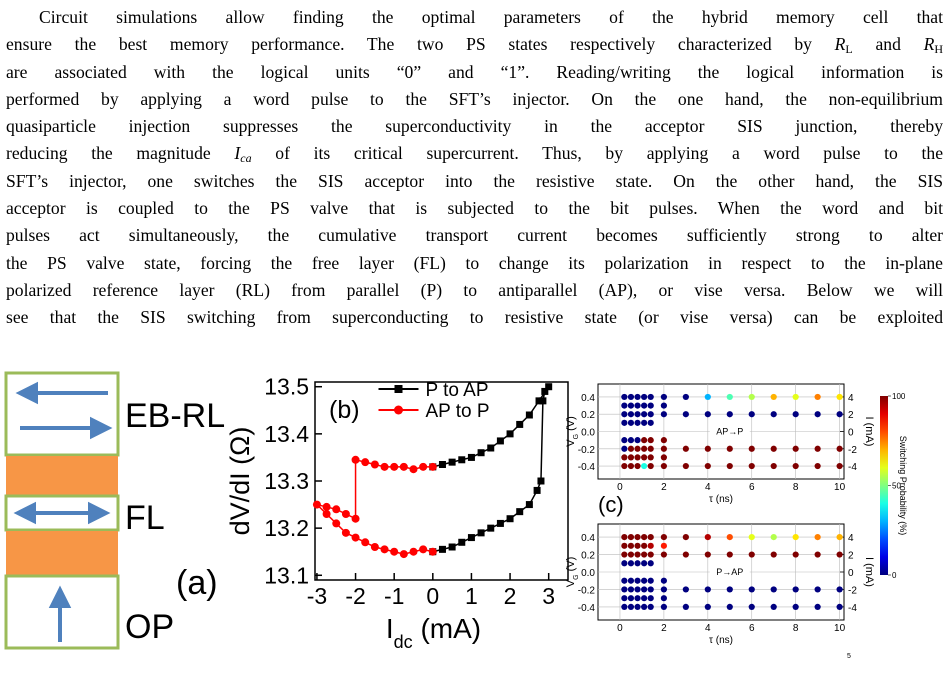 This screenshot has height=675, width=949. What do you see at coordinates (851, 573) in the screenshot?
I see `y2-tick-label: 0` at bounding box center [851, 573].